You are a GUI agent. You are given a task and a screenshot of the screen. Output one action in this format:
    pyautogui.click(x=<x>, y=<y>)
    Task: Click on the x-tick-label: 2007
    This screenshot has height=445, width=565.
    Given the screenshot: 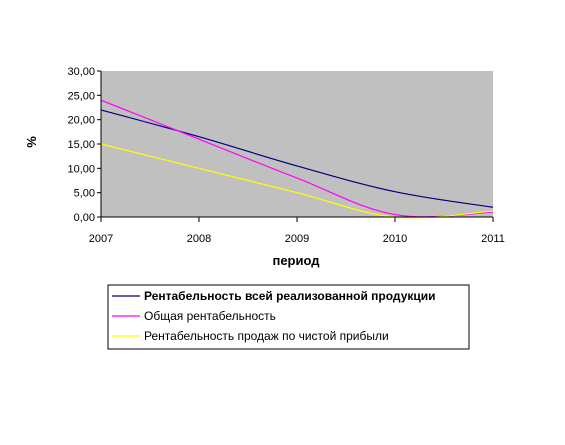 What is the action you would take?
    pyautogui.click(x=101, y=239)
    